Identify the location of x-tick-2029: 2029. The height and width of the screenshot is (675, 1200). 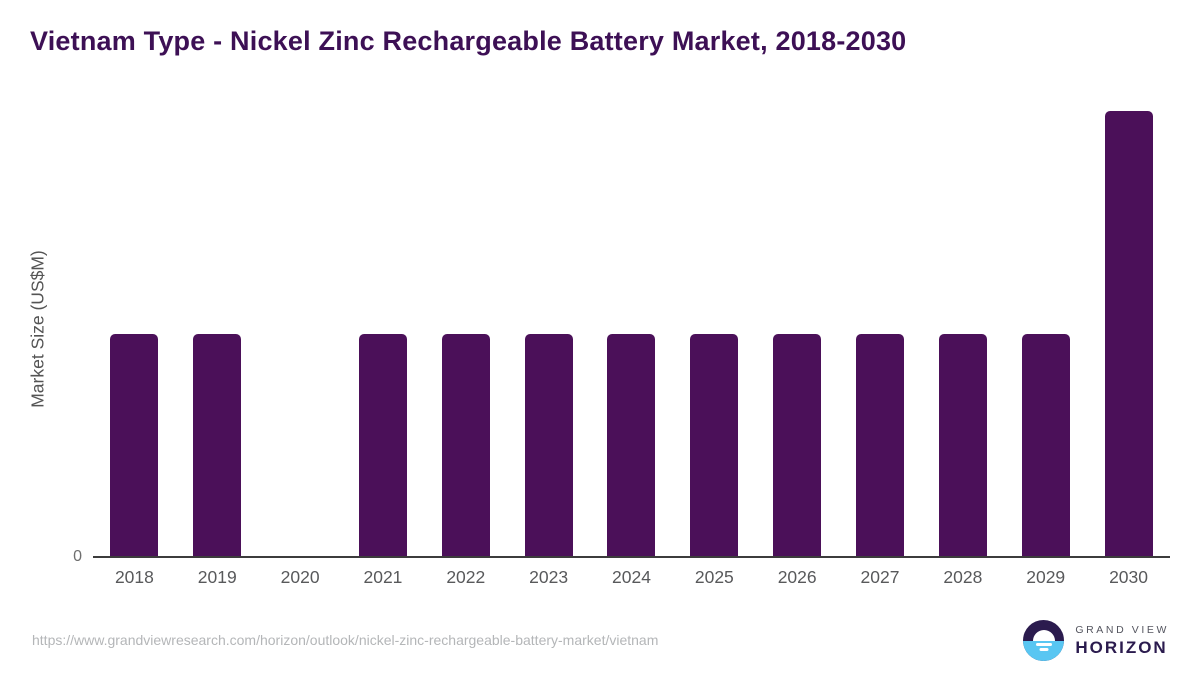
(1046, 577).